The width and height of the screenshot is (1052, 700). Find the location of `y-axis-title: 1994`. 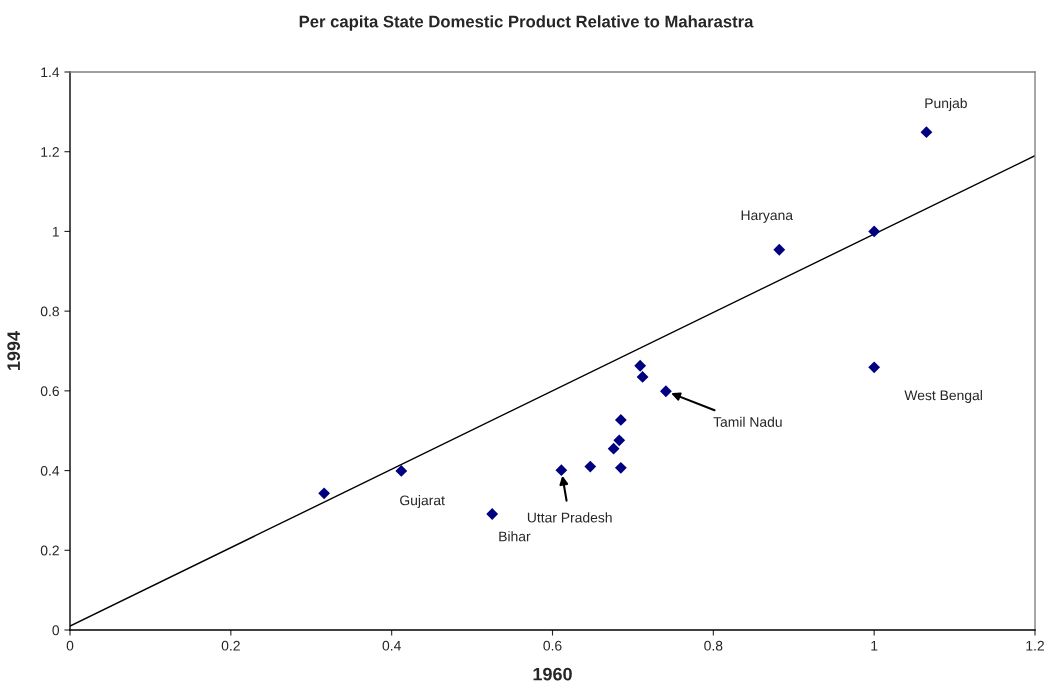

y-axis-title: 1994 is located at coordinates (14, 350).